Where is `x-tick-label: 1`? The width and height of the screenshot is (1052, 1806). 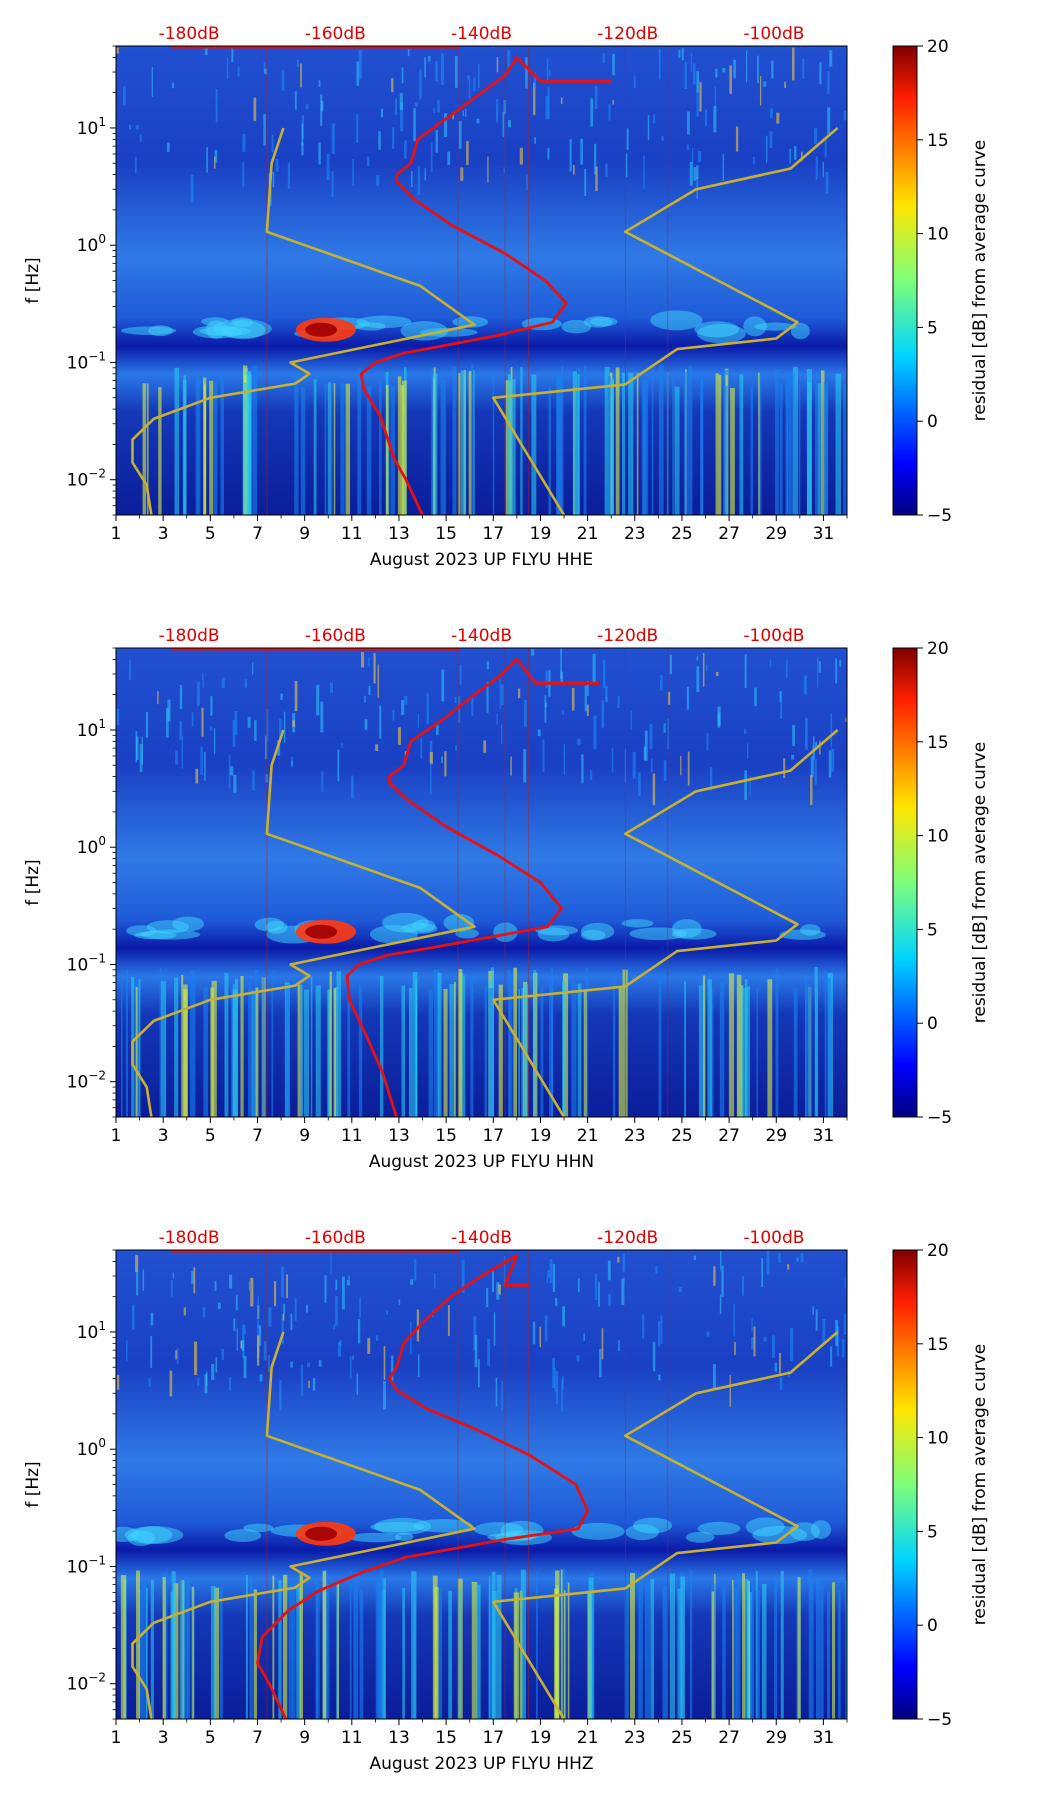 x-tick-label: 1 is located at coordinates (116, 1738).